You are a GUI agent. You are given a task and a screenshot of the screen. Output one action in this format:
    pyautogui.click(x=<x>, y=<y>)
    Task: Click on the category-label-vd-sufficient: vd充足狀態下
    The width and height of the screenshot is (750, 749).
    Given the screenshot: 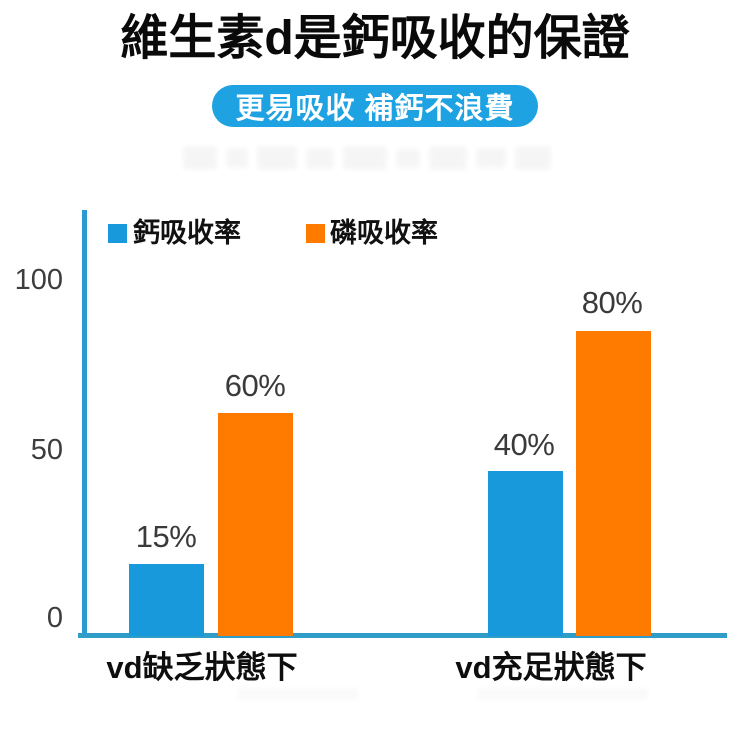 What is the action you would take?
    pyautogui.click(x=551, y=667)
    